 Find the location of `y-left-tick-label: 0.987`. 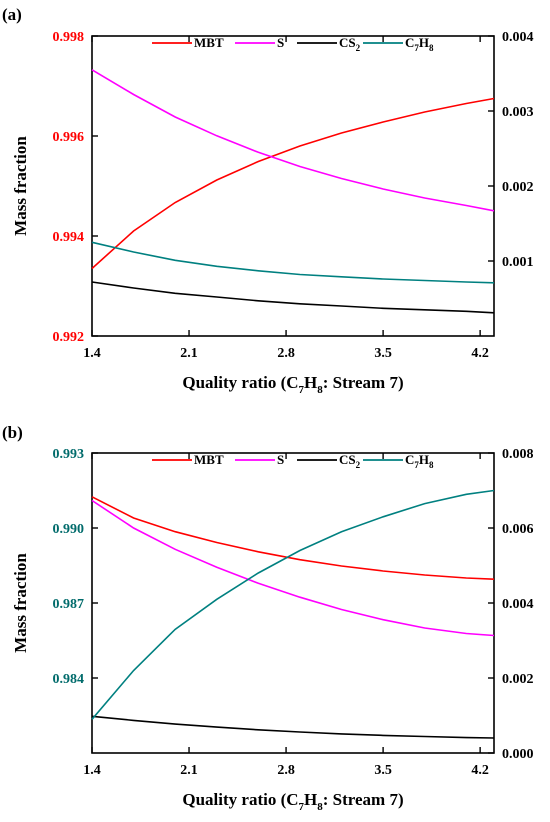

y-left-tick-label: 0.987 is located at coordinates (69, 604).